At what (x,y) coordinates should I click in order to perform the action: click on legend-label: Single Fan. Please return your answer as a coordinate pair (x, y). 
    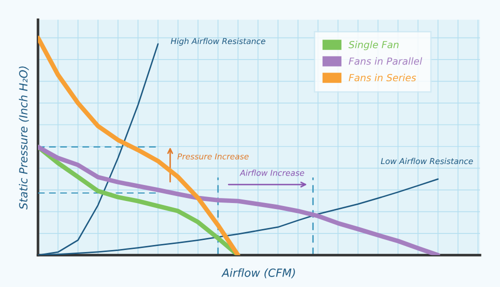
    Looking at the image, I should click on (373, 45).